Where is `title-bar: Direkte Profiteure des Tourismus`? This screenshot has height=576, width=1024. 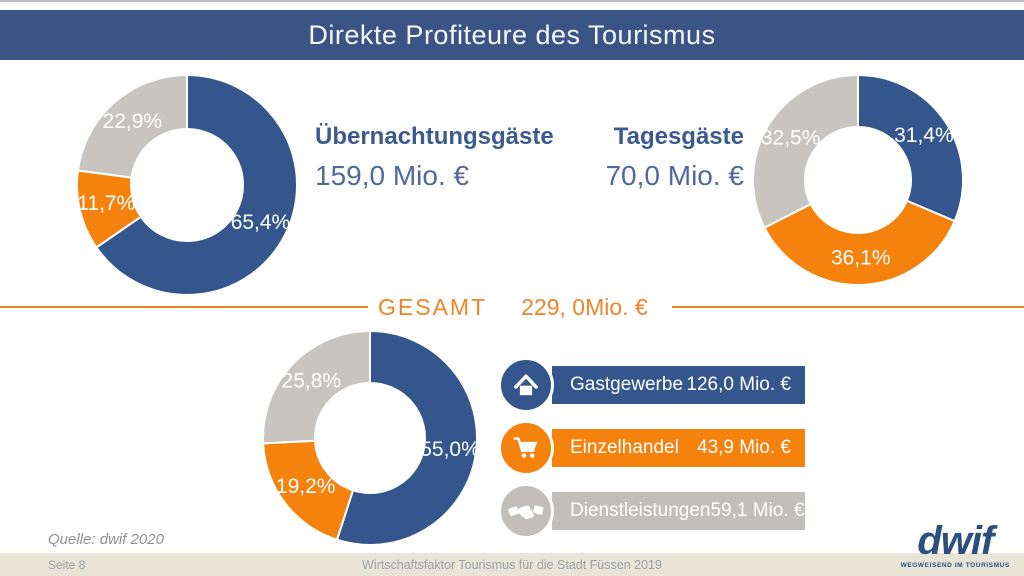
title-bar: Direkte Profiteure des Tourismus is located at coordinates (512, 35).